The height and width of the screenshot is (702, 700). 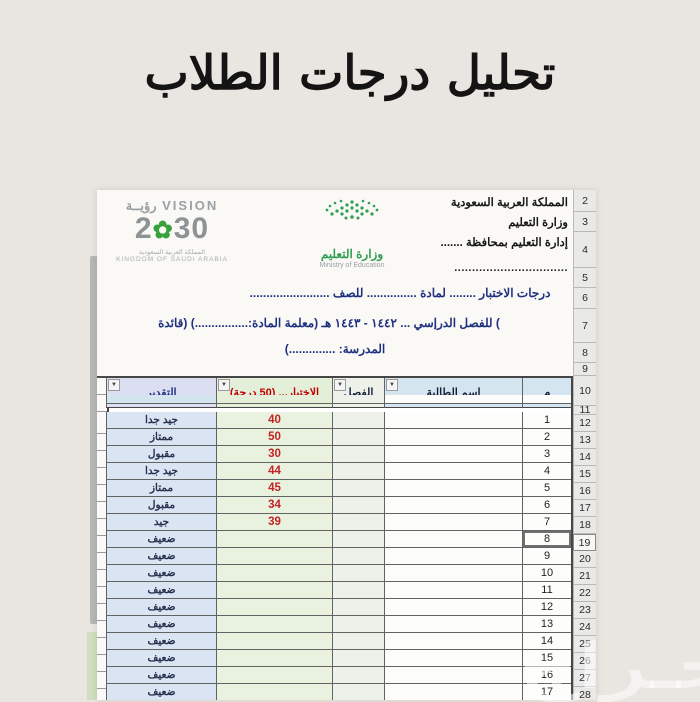 I want to click on cell-score: 50, so click(x=274, y=437).